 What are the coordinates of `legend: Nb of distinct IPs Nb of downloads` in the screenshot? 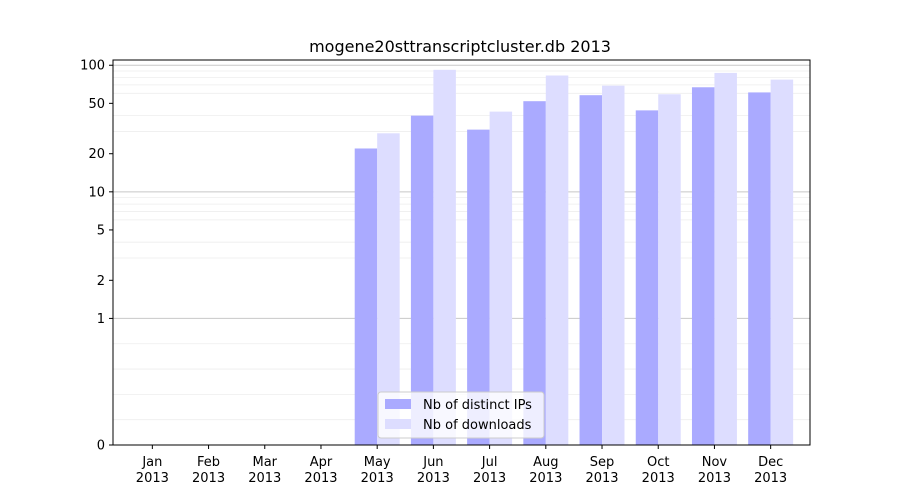 It's located at (461, 415).